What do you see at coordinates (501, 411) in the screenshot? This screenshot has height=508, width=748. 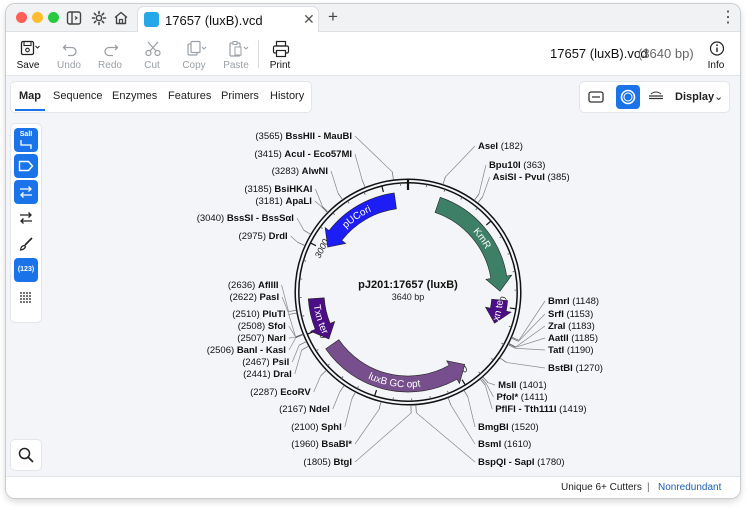 I see `restriction-site: BmgBI (1520)` at bounding box center [501, 411].